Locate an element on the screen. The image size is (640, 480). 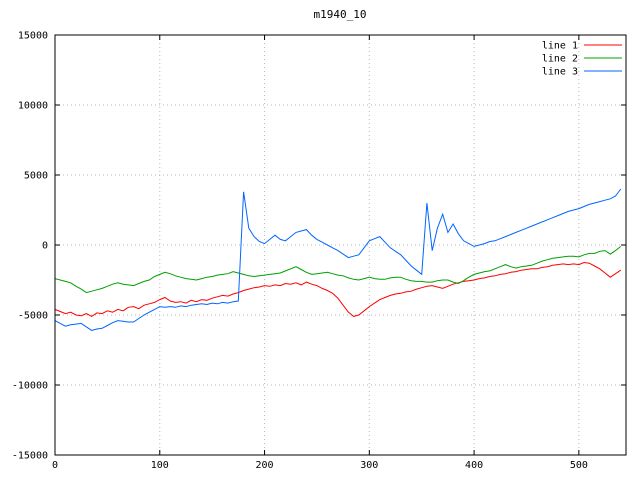
y-tick-label: 0 is located at coordinates (45, 246).